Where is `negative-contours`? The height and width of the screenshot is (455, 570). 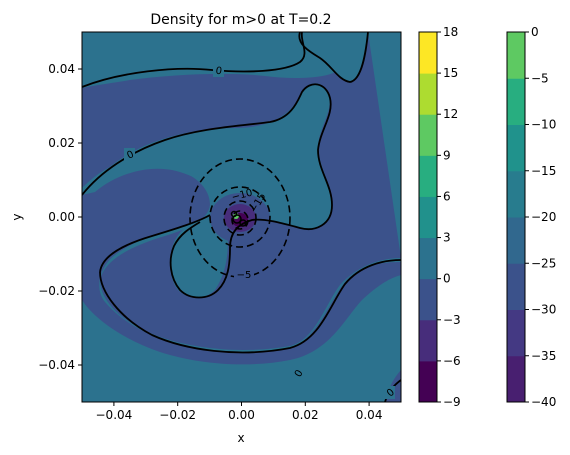 negative-contours is located at coordinates (240, 218).